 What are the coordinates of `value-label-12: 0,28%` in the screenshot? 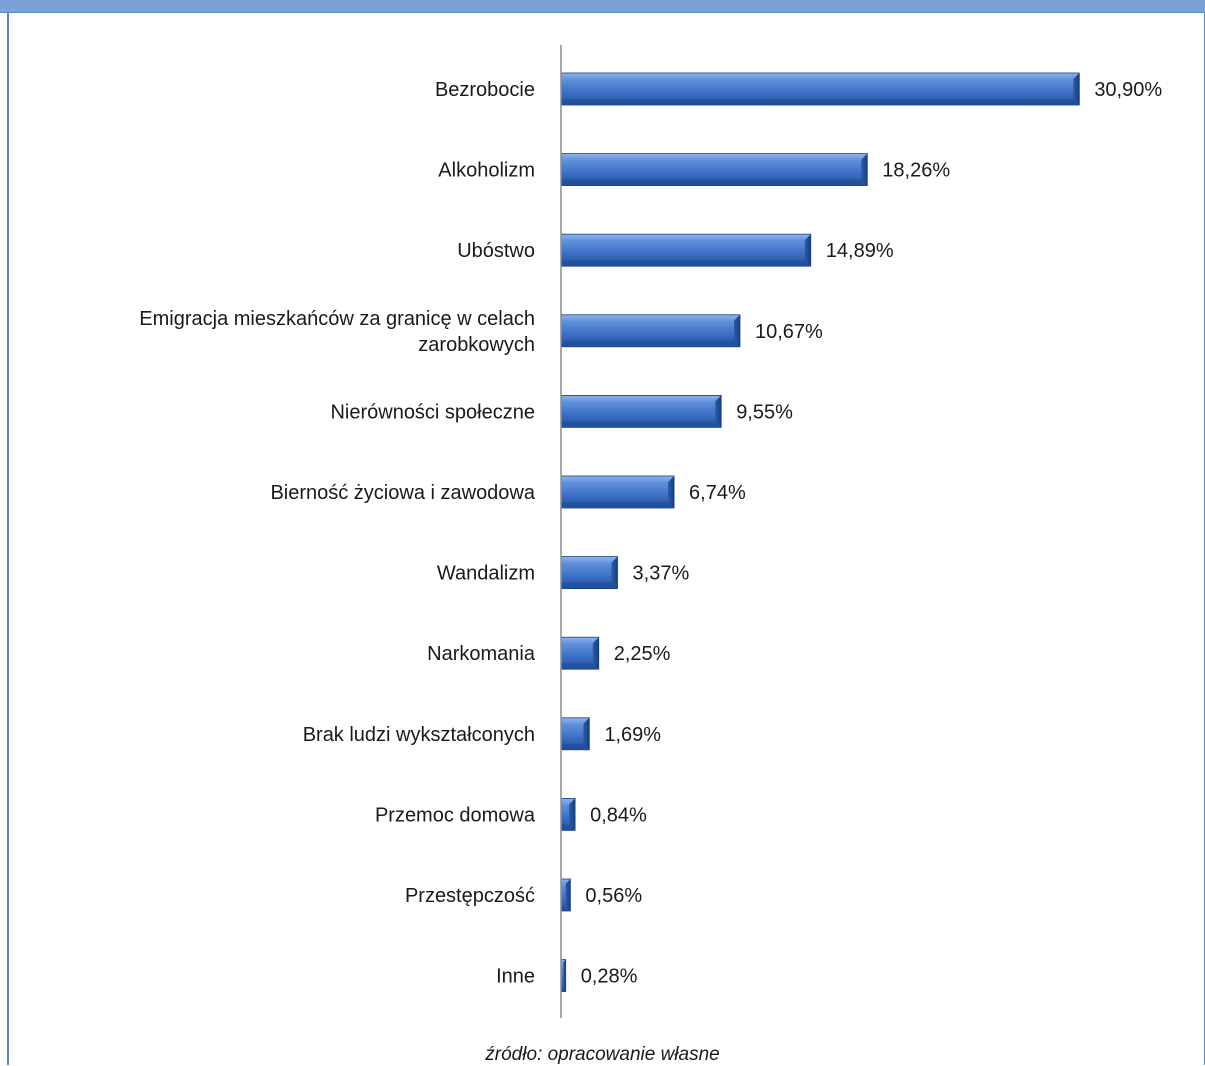 It's located at (609, 977).